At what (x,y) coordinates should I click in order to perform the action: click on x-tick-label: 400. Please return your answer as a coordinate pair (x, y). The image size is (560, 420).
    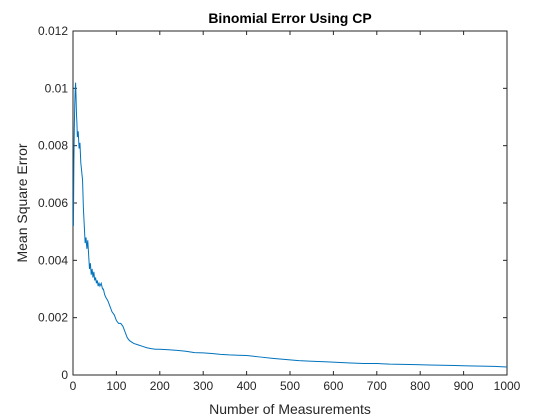
    Looking at the image, I should click on (247, 386).